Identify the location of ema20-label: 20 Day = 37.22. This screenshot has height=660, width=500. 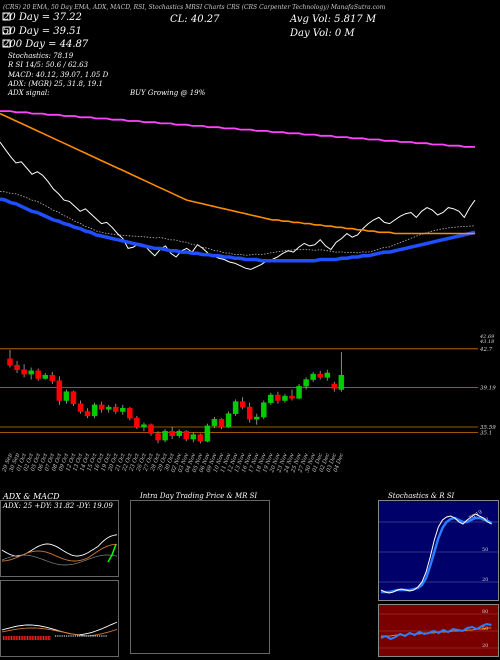
(42, 17).